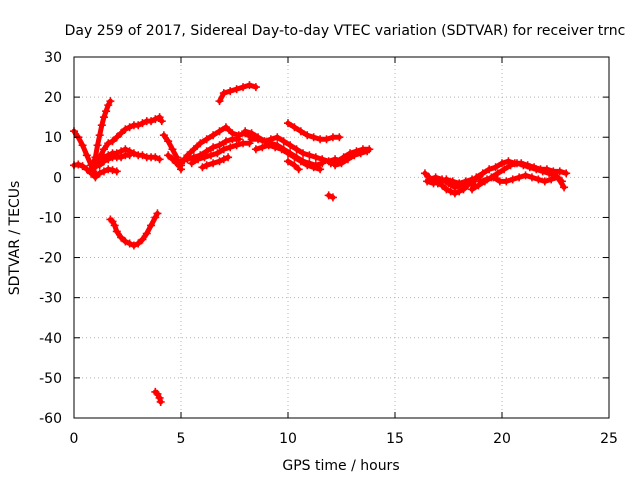 This screenshot has height=480, width=640. Describe the element at coordinates (53, 58) in the screenshot. I see `y-tick-label: 30` at that location.